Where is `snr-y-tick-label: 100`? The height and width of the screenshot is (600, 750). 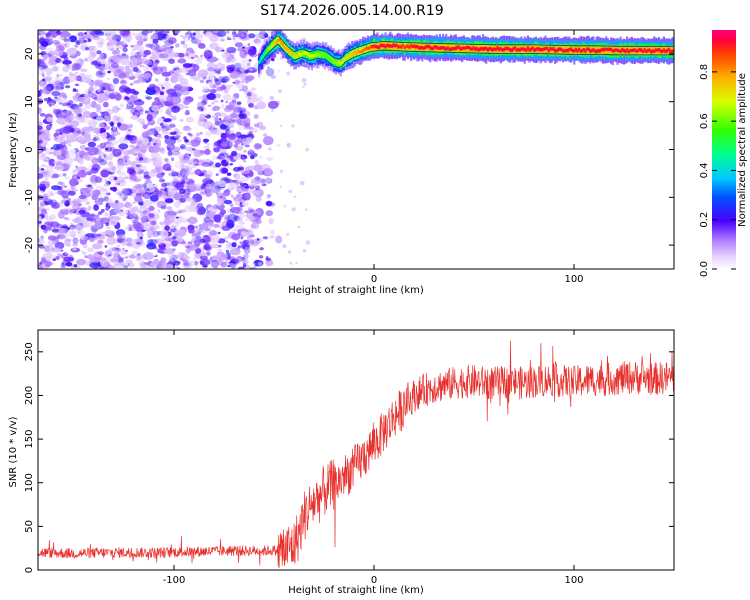 snr-y-tick-label: 100 is located at coordinates (29, 482).